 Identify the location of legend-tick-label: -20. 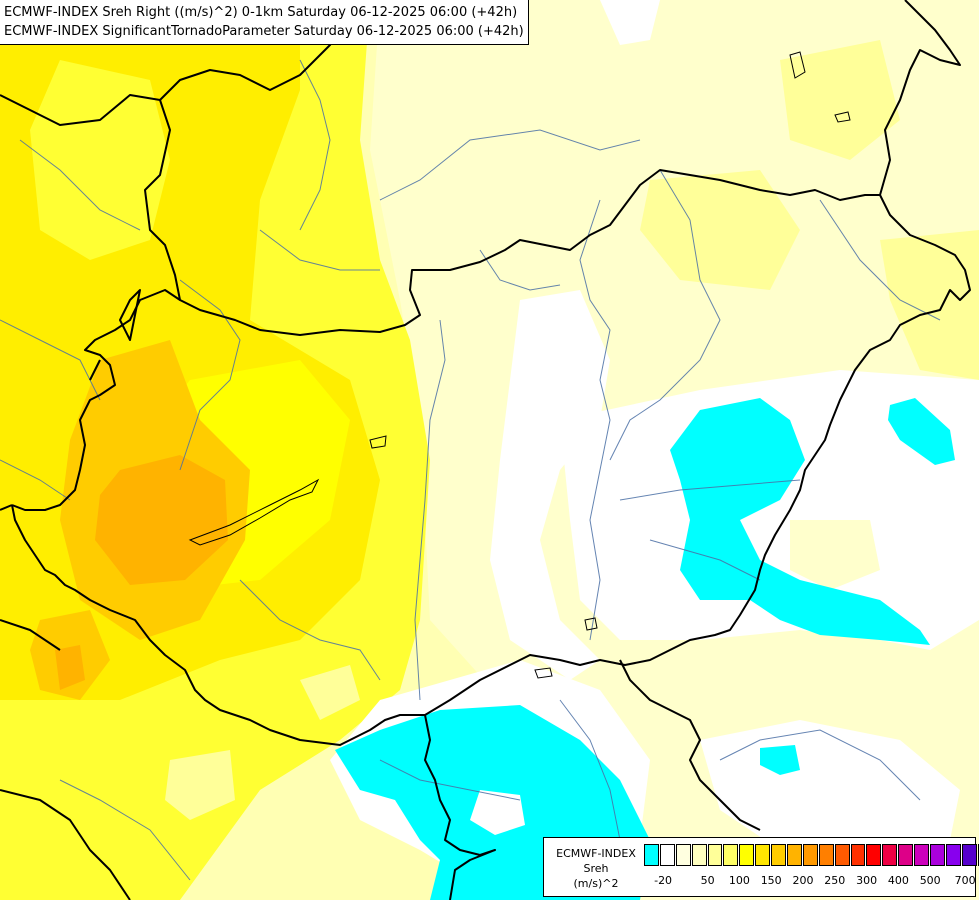
(663, 880).